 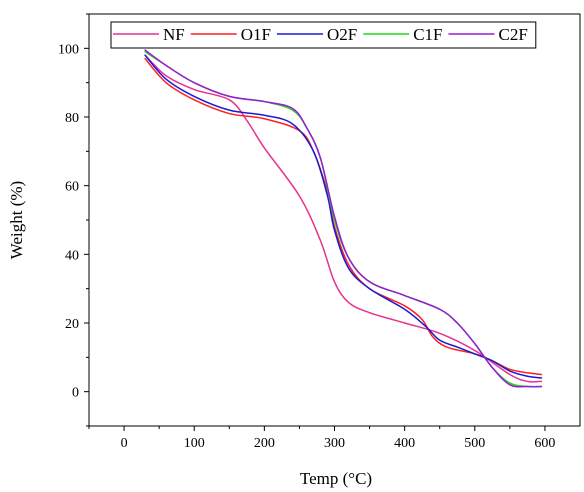 I want to click on x-tick-label: 100, so click(x=194, y=443).